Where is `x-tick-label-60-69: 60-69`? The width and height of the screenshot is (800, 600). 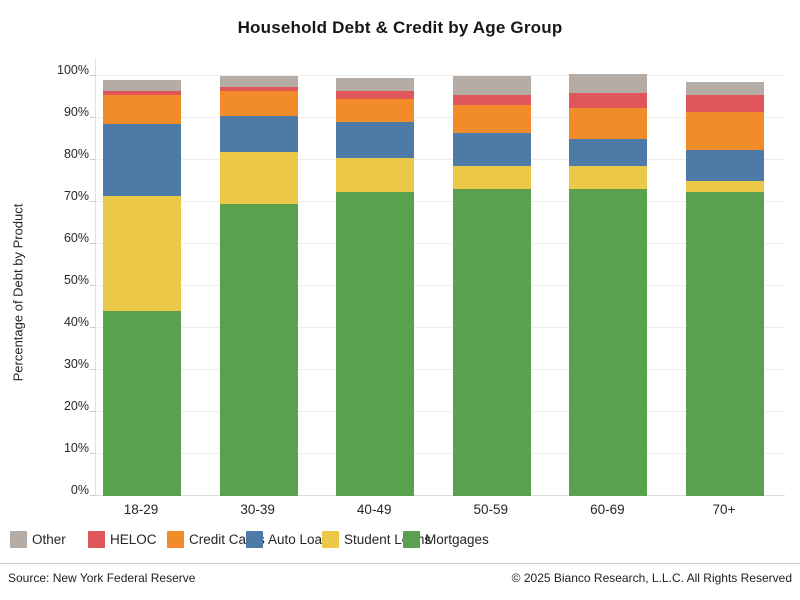 x-tick-label-60-69: 60-69 is located at coordinates (607, 509).